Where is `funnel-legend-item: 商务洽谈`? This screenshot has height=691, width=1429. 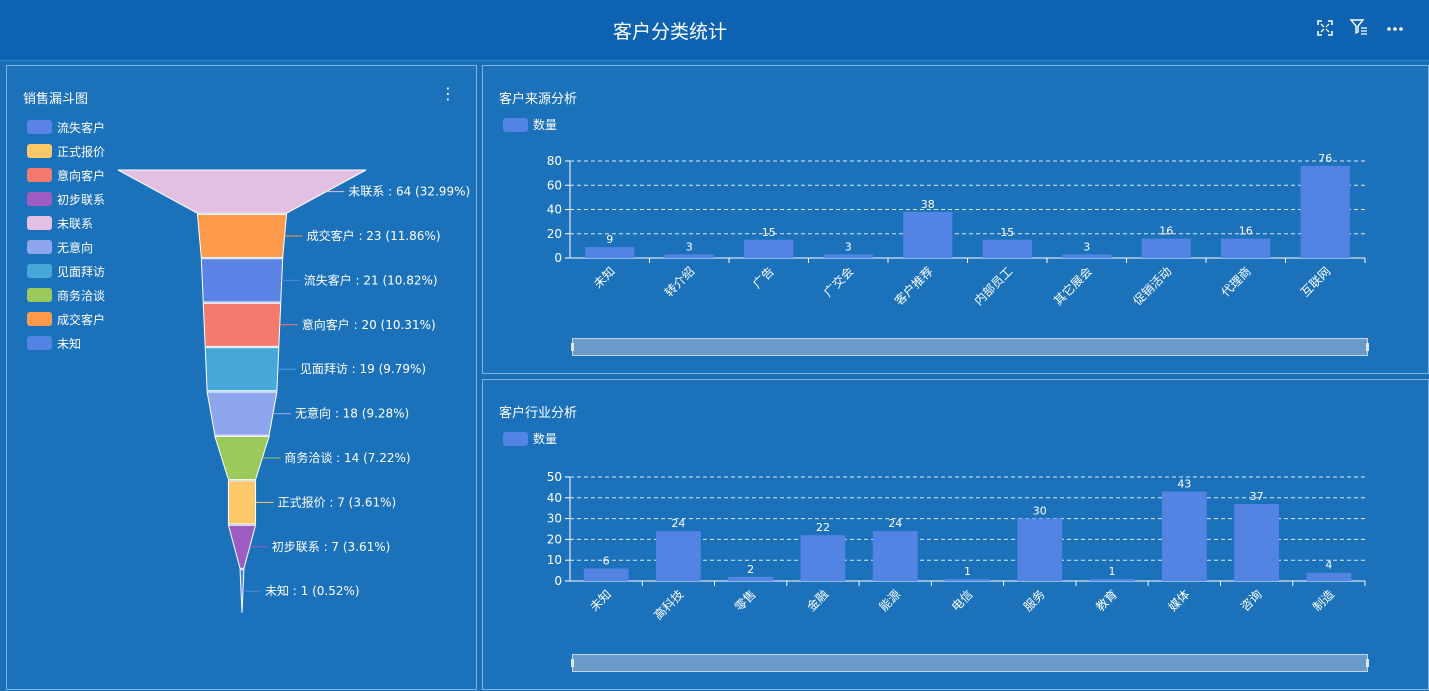
funnel-legend-item: 商务洽谈 is located at coordinates (66, 295).